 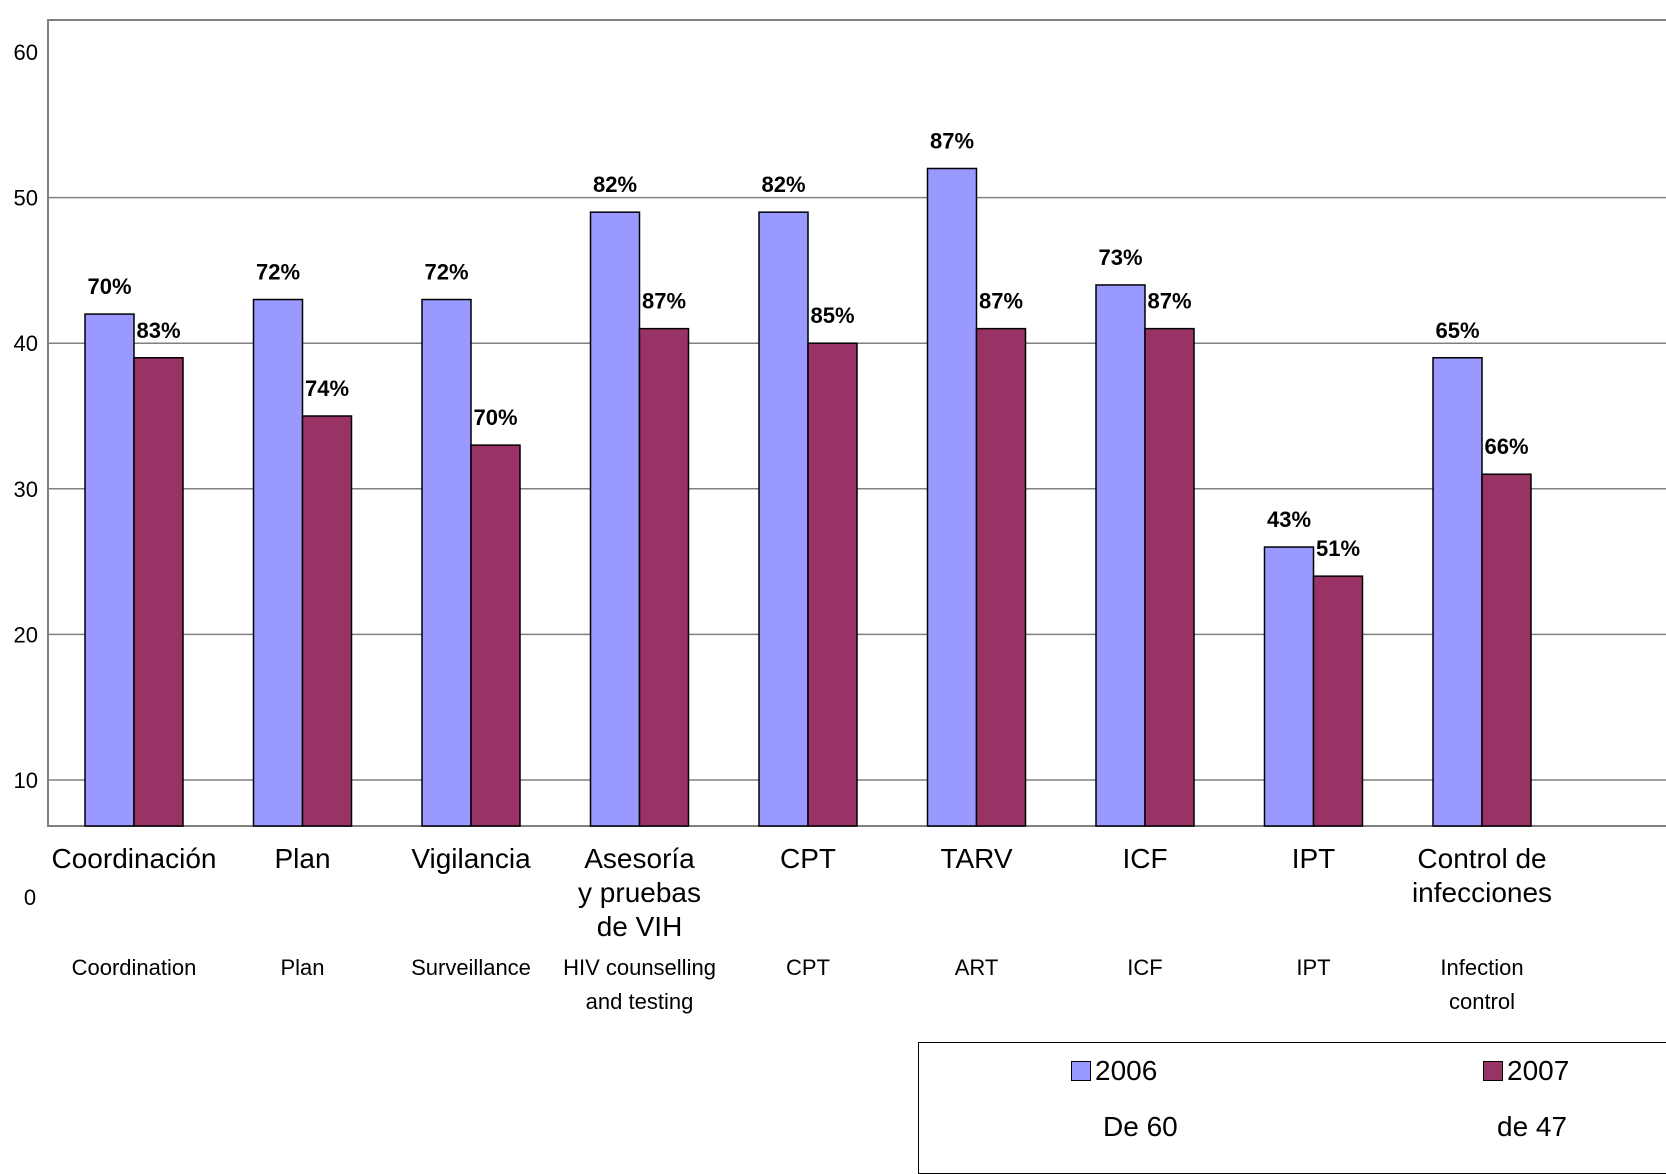 I want to click on data-label-2007-3: 87%, so click(x=664, y=301).